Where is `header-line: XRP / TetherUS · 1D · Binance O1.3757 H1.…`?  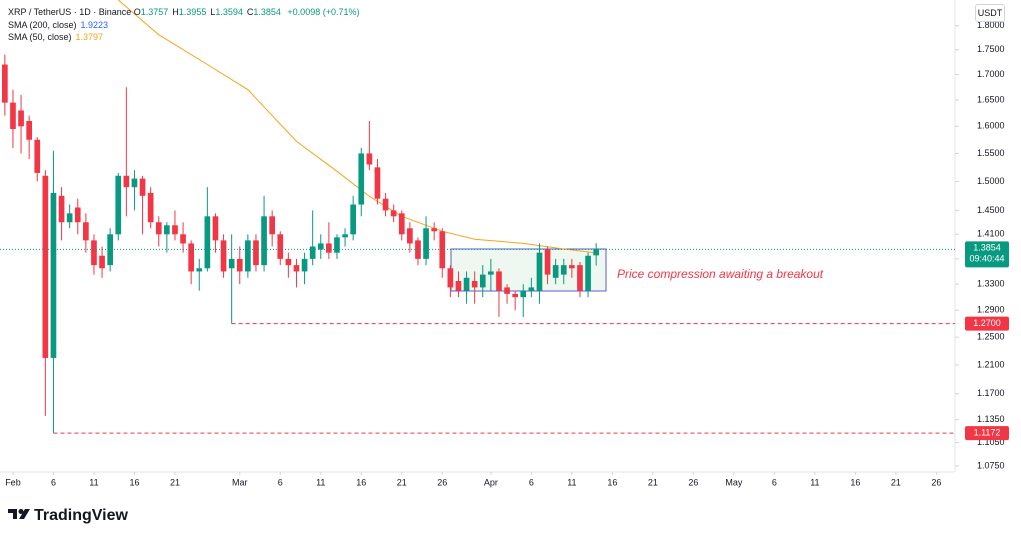
header-line: XRP / TetherUS · 1D · Binance O1.3757 H1.… is located at coordinates (183, 12).